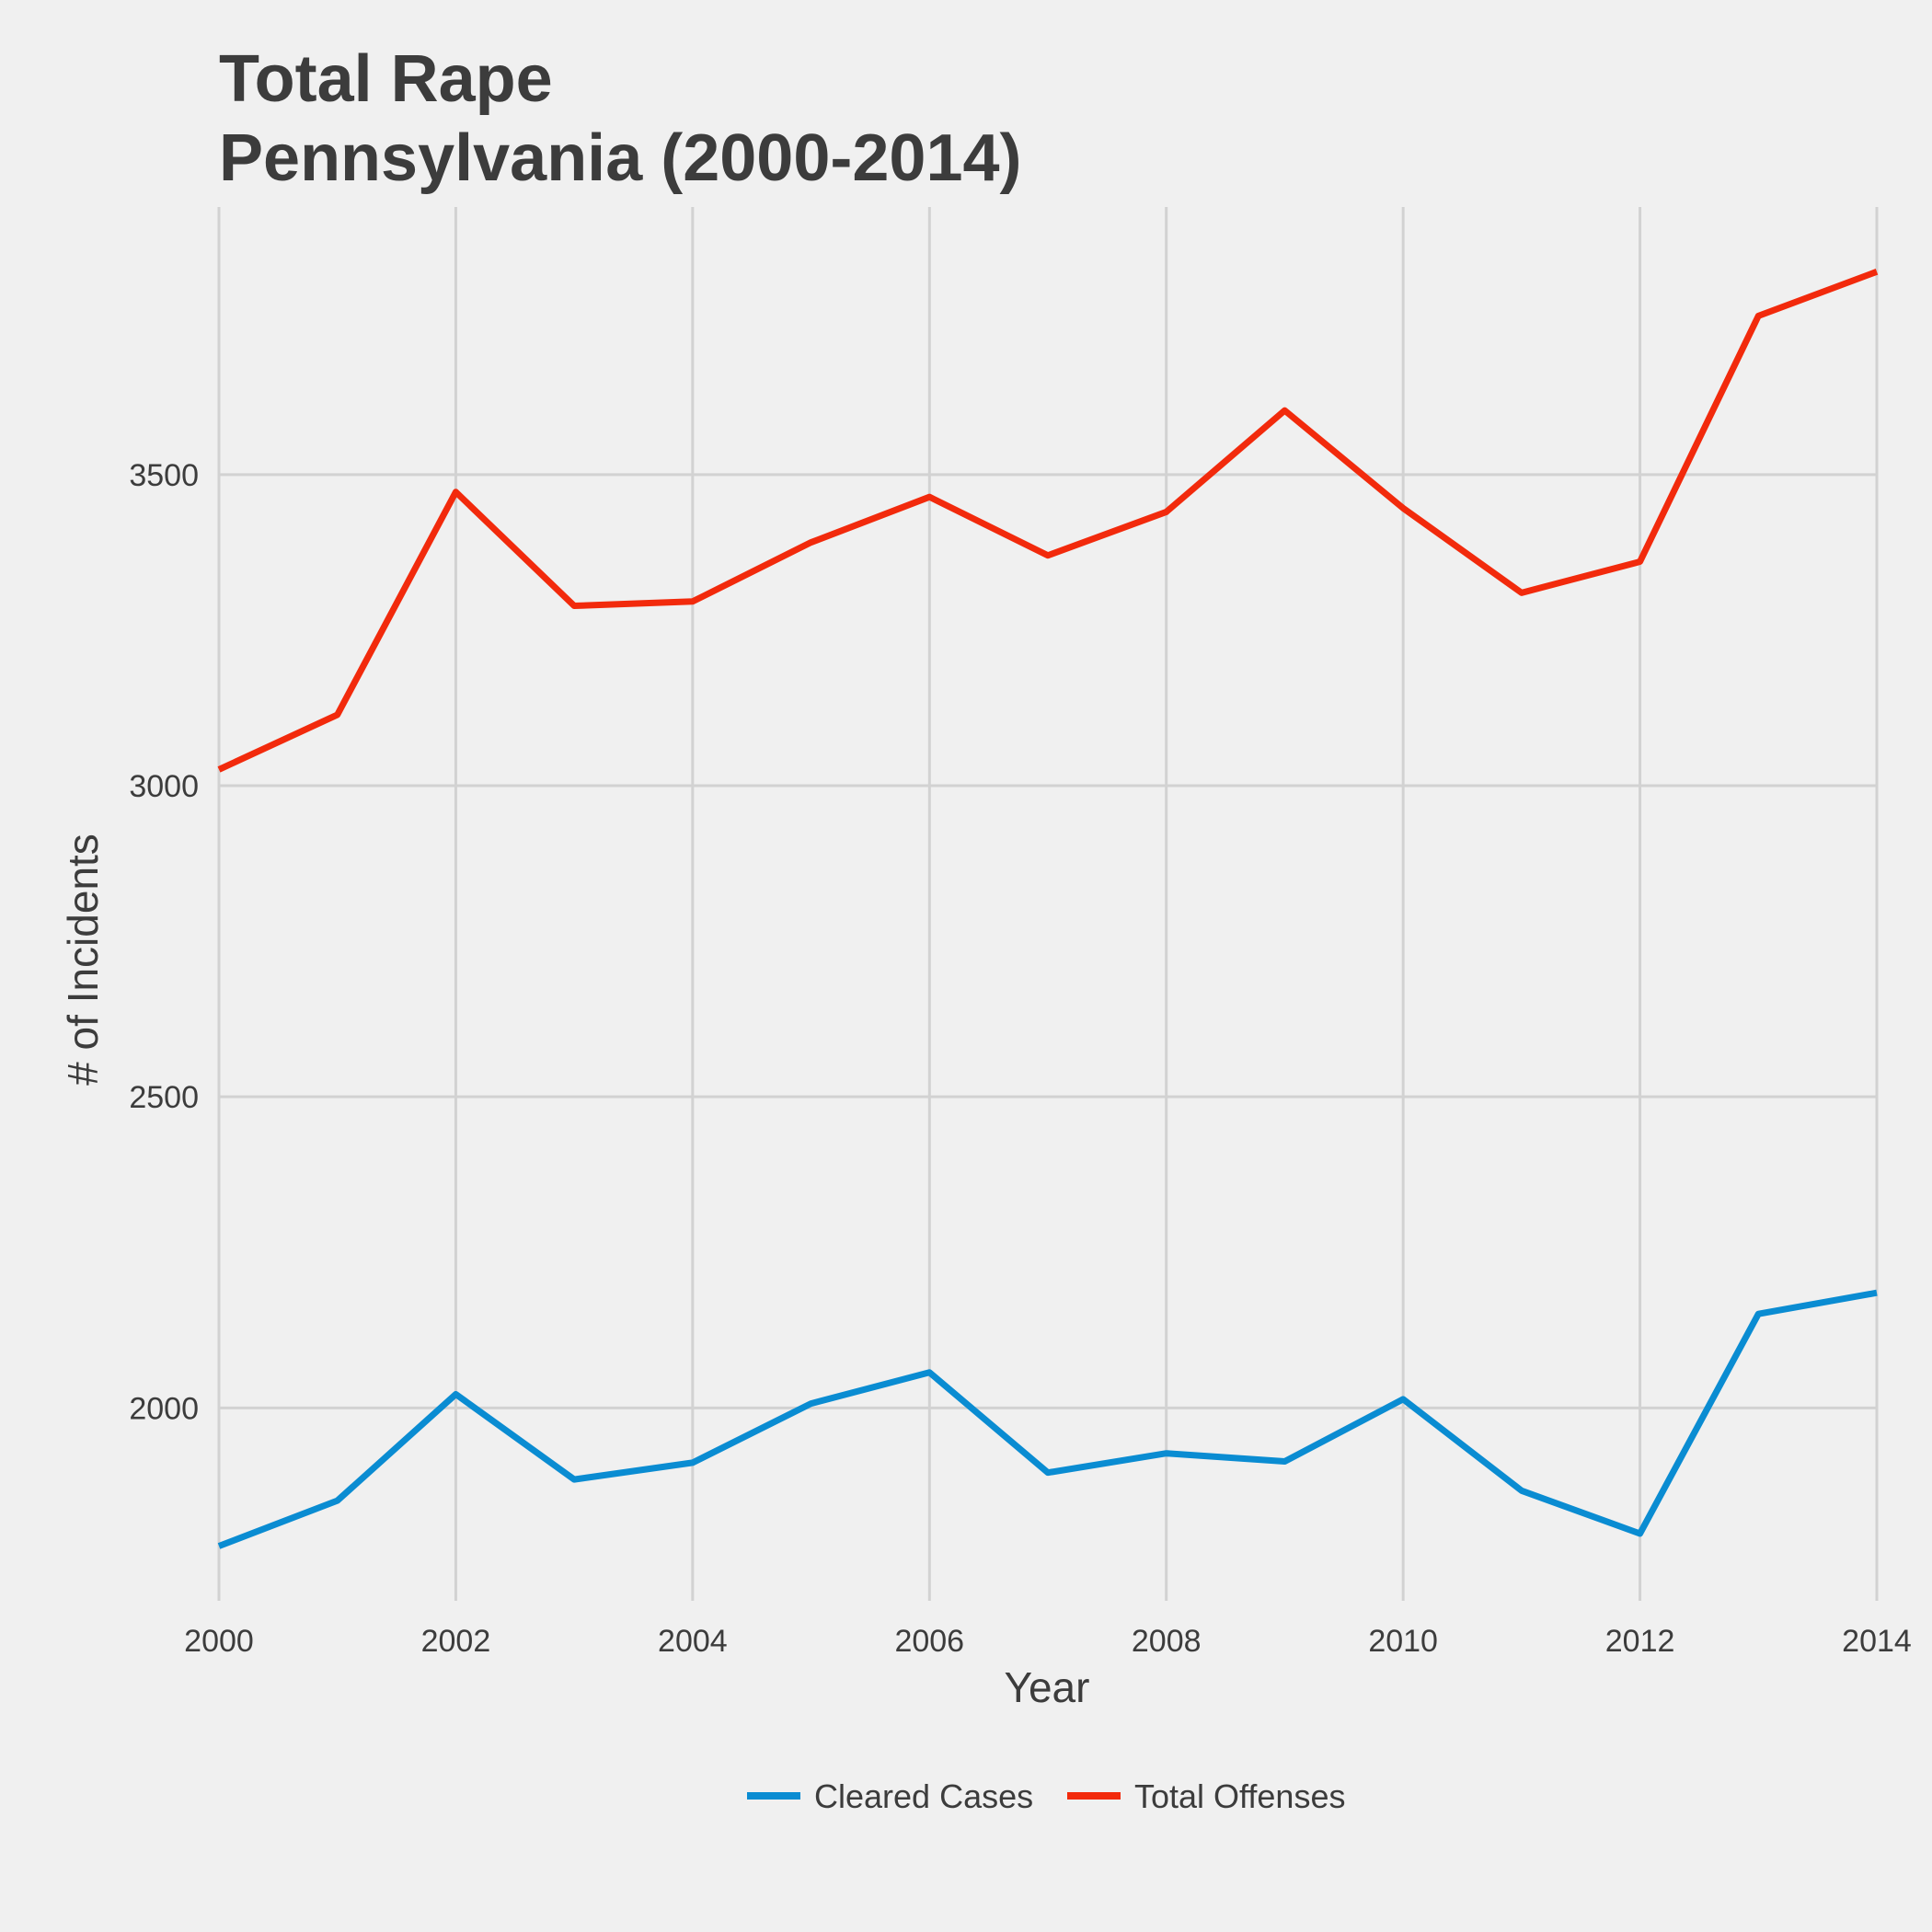 Image resolution: width=1932 pixels, height=1932 pixels. Describe the element at coordinates (1877, 1641) in the screenshot. I see `x-tick-label: 2014` at that location.